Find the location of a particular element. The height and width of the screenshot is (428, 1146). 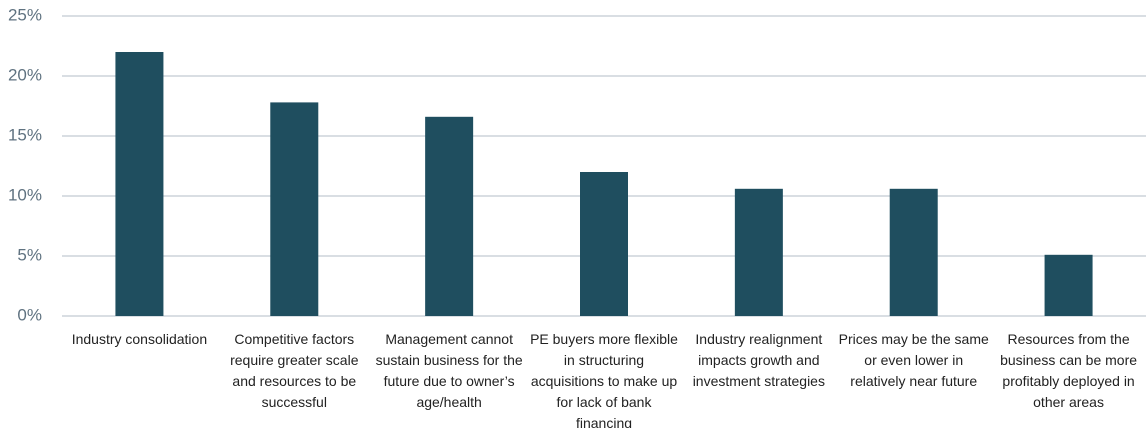

x-tick-label: Industry consolidation is located at coordinates (139, 339).